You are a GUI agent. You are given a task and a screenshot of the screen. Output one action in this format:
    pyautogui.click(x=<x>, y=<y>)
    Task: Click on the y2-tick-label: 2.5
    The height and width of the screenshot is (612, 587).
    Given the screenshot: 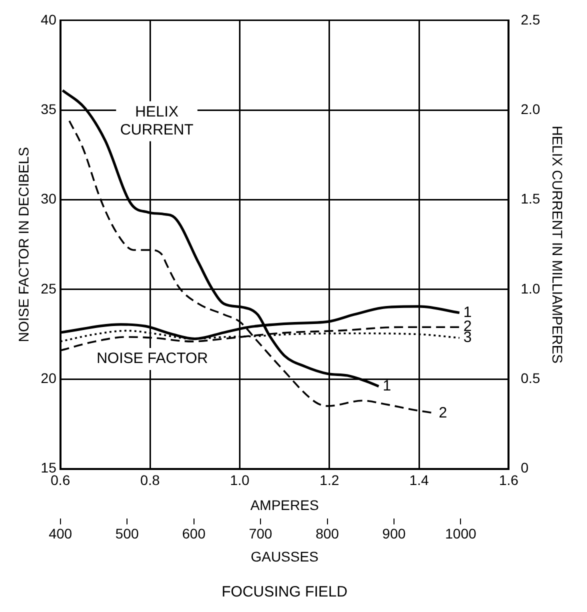 What is the action you would take?
    pyautogui.click(x=530, y=19)
    